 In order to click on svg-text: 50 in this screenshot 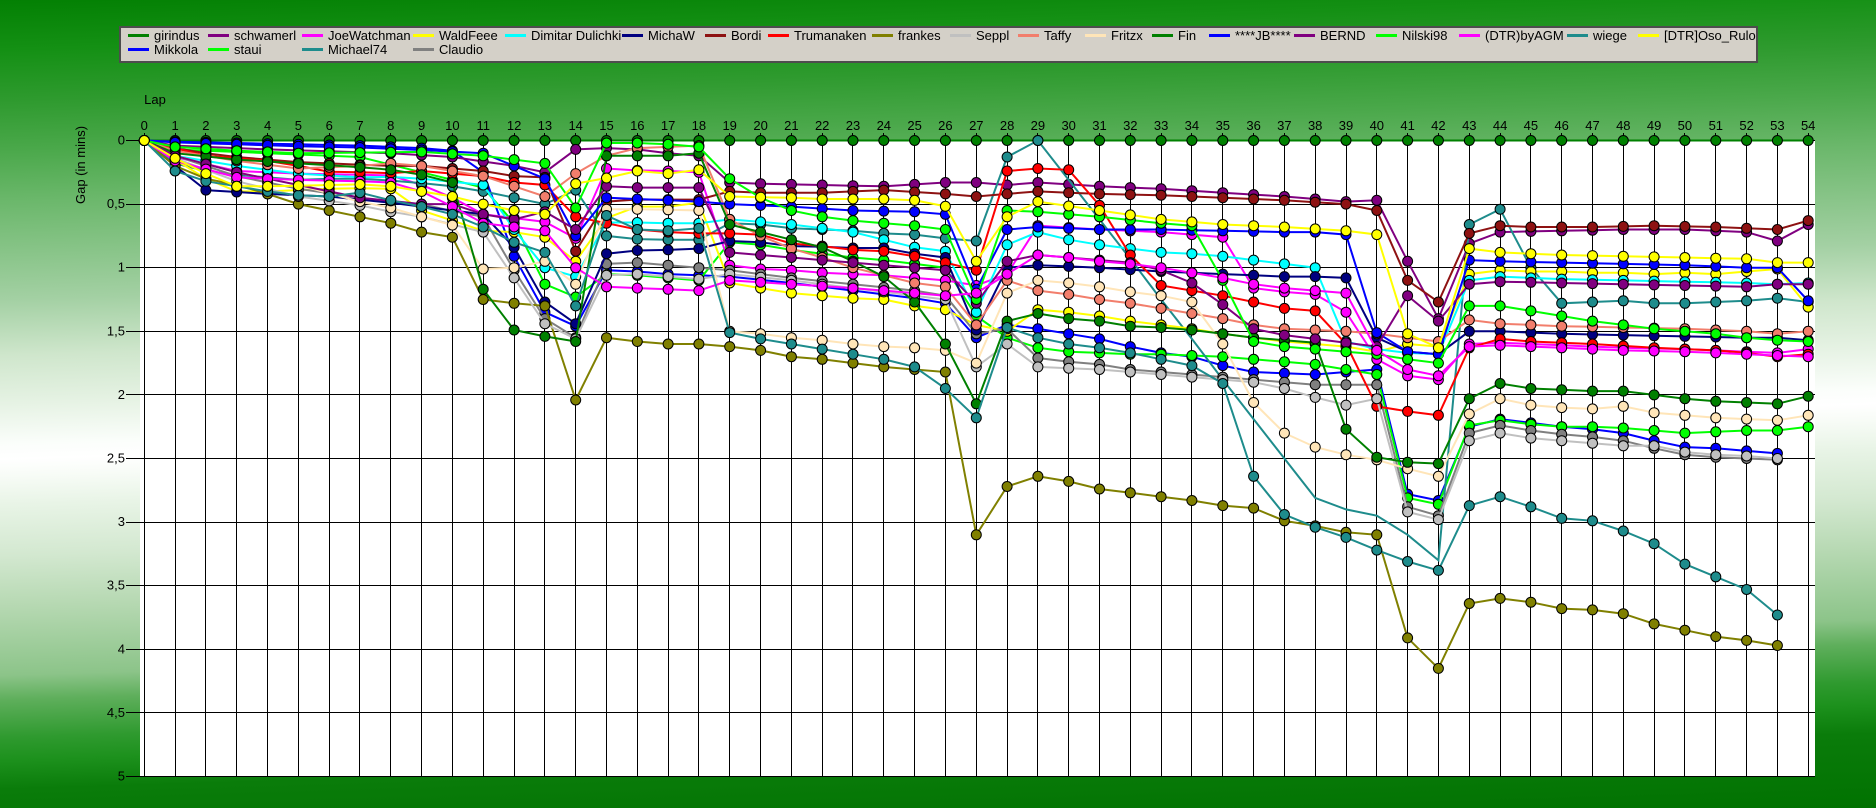, I will do `click(1685, 125)`.